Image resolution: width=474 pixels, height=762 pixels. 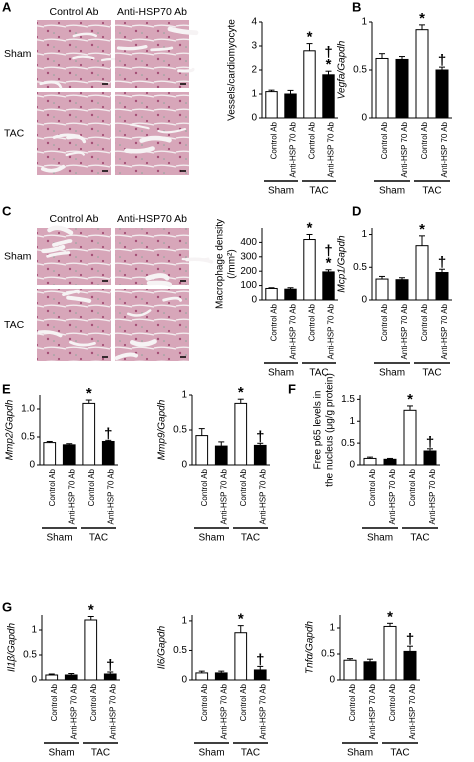 I want to click on panel-letter: F, so click(x=292, y=388).